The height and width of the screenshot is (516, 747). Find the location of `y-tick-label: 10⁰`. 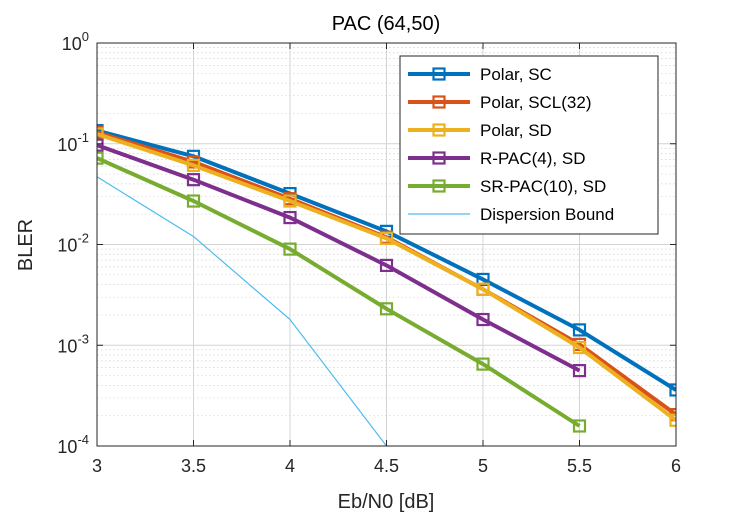

y-tick-label: 10⁰ is located at coordinates (75, 41).